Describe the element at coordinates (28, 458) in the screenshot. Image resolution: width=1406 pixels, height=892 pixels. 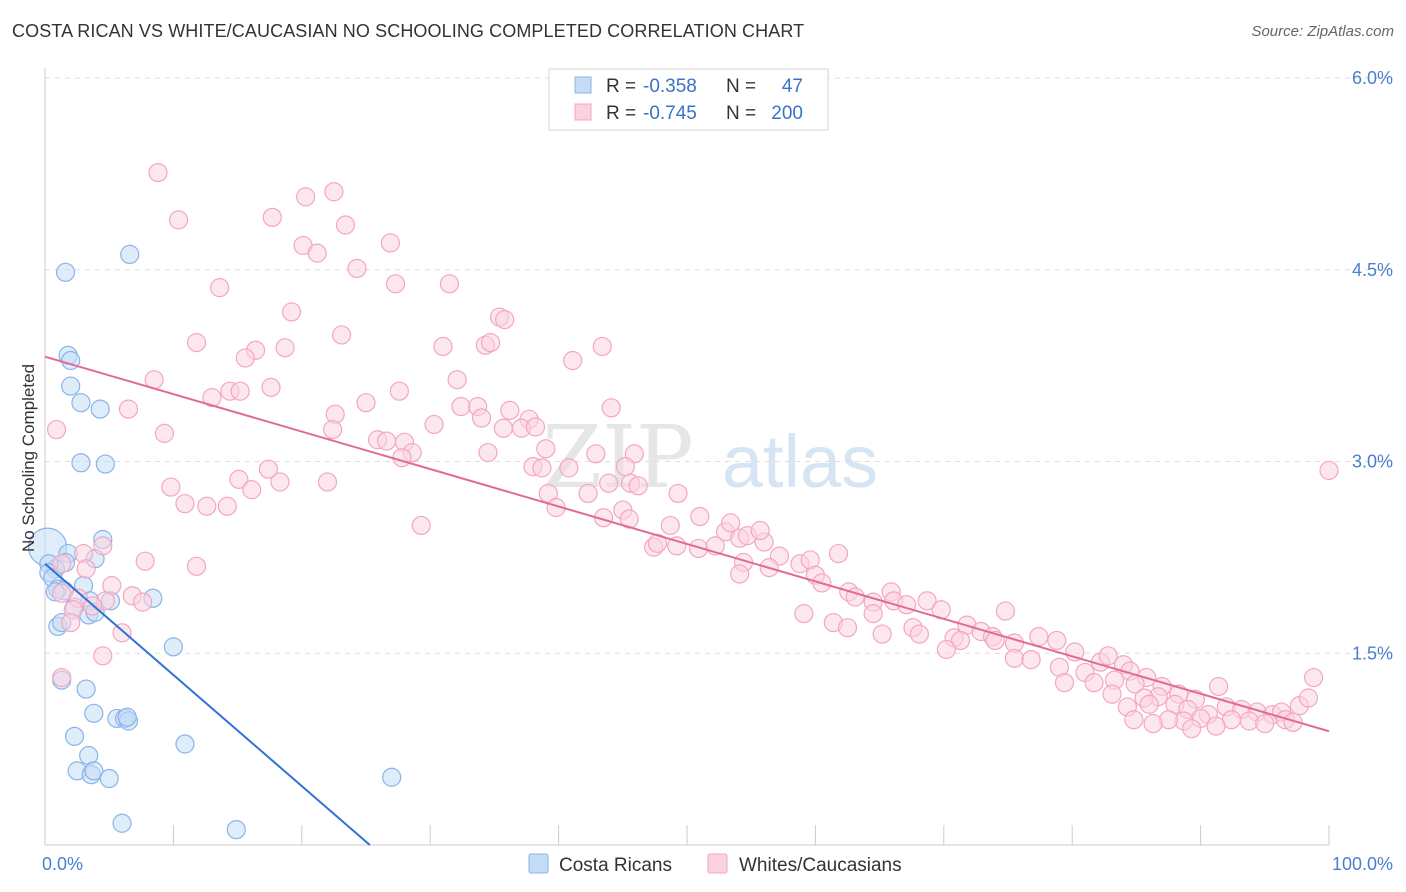
I see `y-axis-title: No Schooling Completed` at that location.